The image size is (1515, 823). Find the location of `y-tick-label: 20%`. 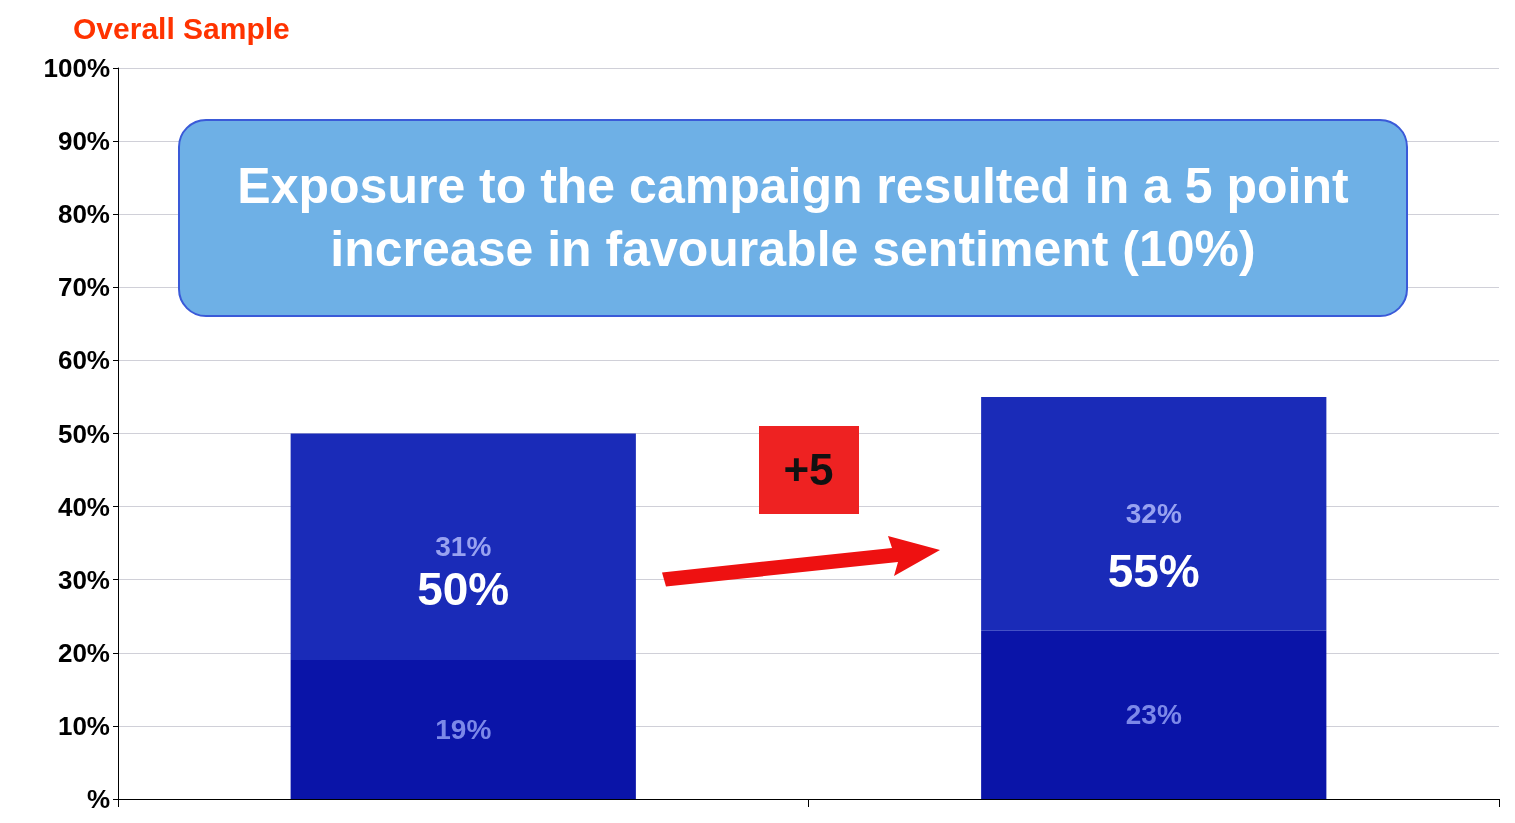

y-tick-label: 20% is located at coordinates (83, 652).